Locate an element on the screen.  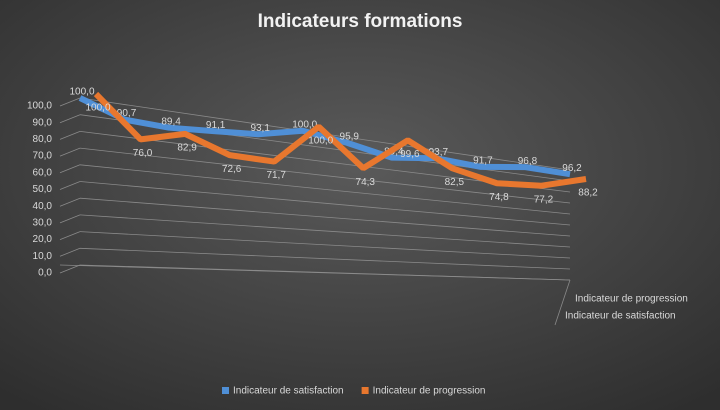
y-tick-label: 10,0 is located at coordinates (43, 256).